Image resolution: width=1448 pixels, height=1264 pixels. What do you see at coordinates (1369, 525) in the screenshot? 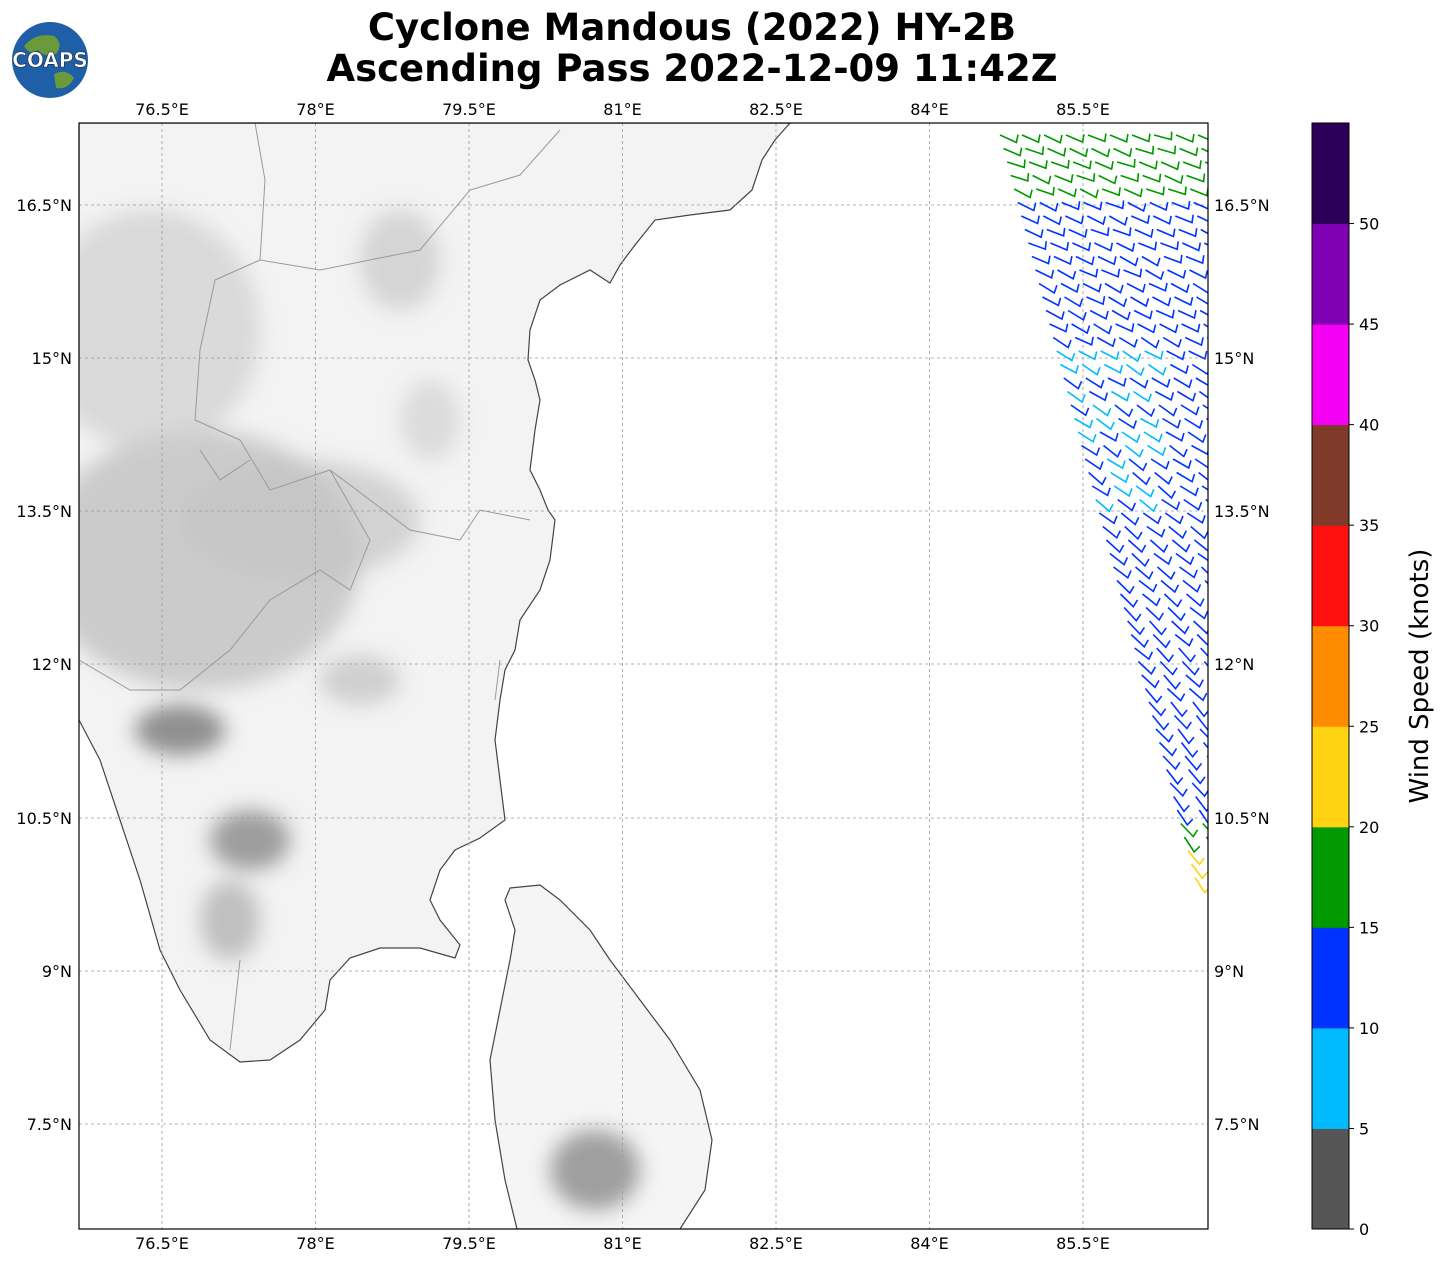
I see `colorbar-tick-label: 35` at bounding box center [1369, 525].